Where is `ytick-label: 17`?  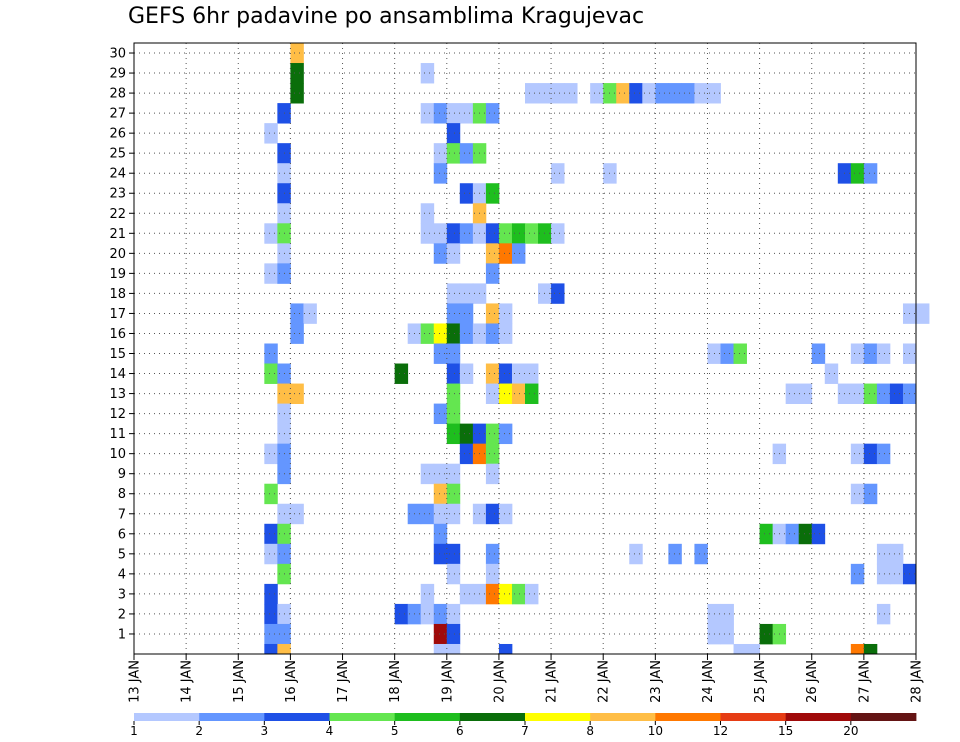
ytick-label: 17 is located at coordinates (117, 314).